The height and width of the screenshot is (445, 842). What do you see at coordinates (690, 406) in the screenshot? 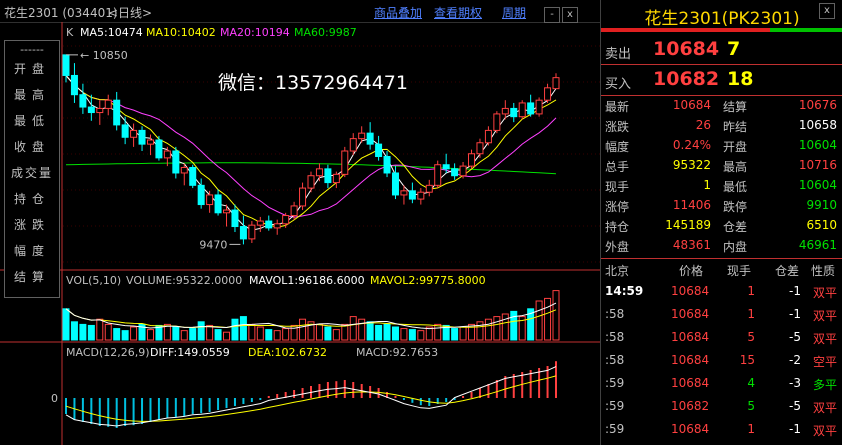
I see `tick-price: 10682` at bounding box center [690, 406].